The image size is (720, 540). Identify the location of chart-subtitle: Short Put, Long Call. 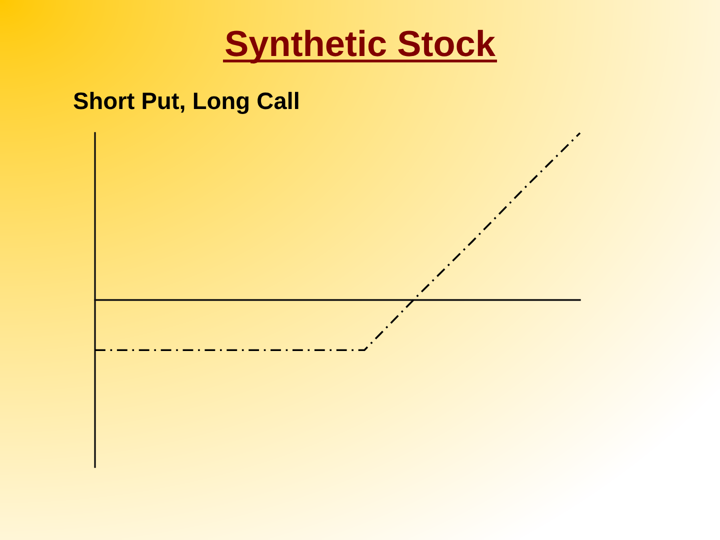
(186, 103).